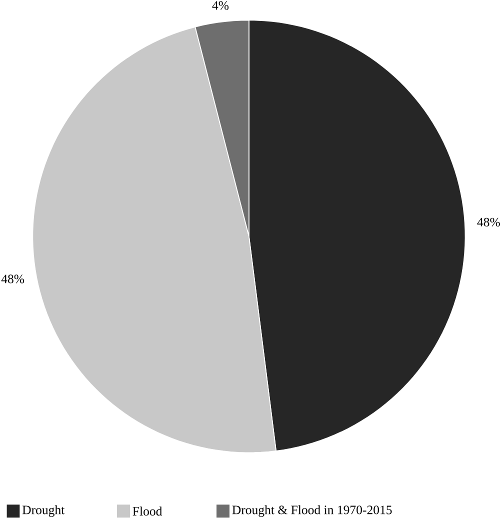 The image size is (501, 518). Describe the element at coordinates (312, 511) in the screenshot. I see `legend-label: Drought & Flood in 1970-2015` at that location.